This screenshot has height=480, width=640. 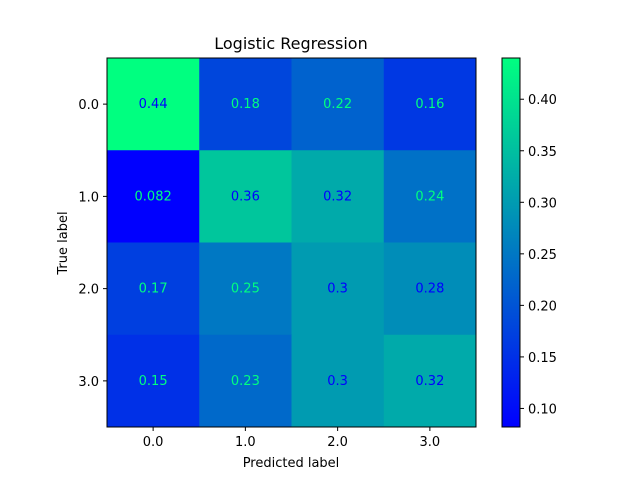 I want to click on x-tick-label: 3.0, so click(x=430, y=442).